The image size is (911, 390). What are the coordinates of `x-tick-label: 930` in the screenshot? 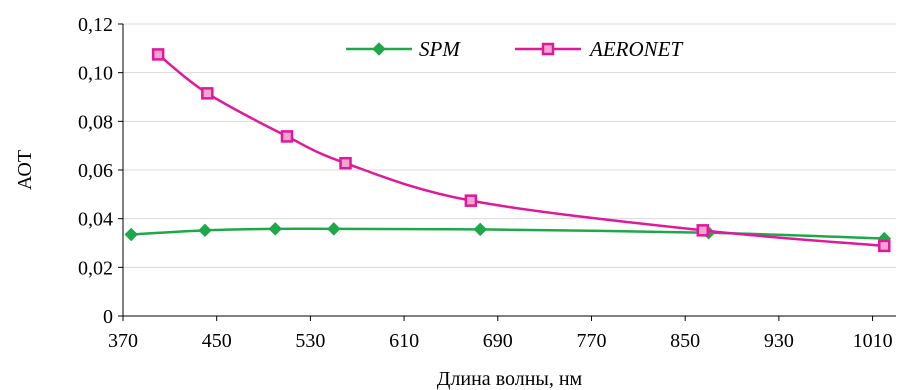 It's located at (779, 341).